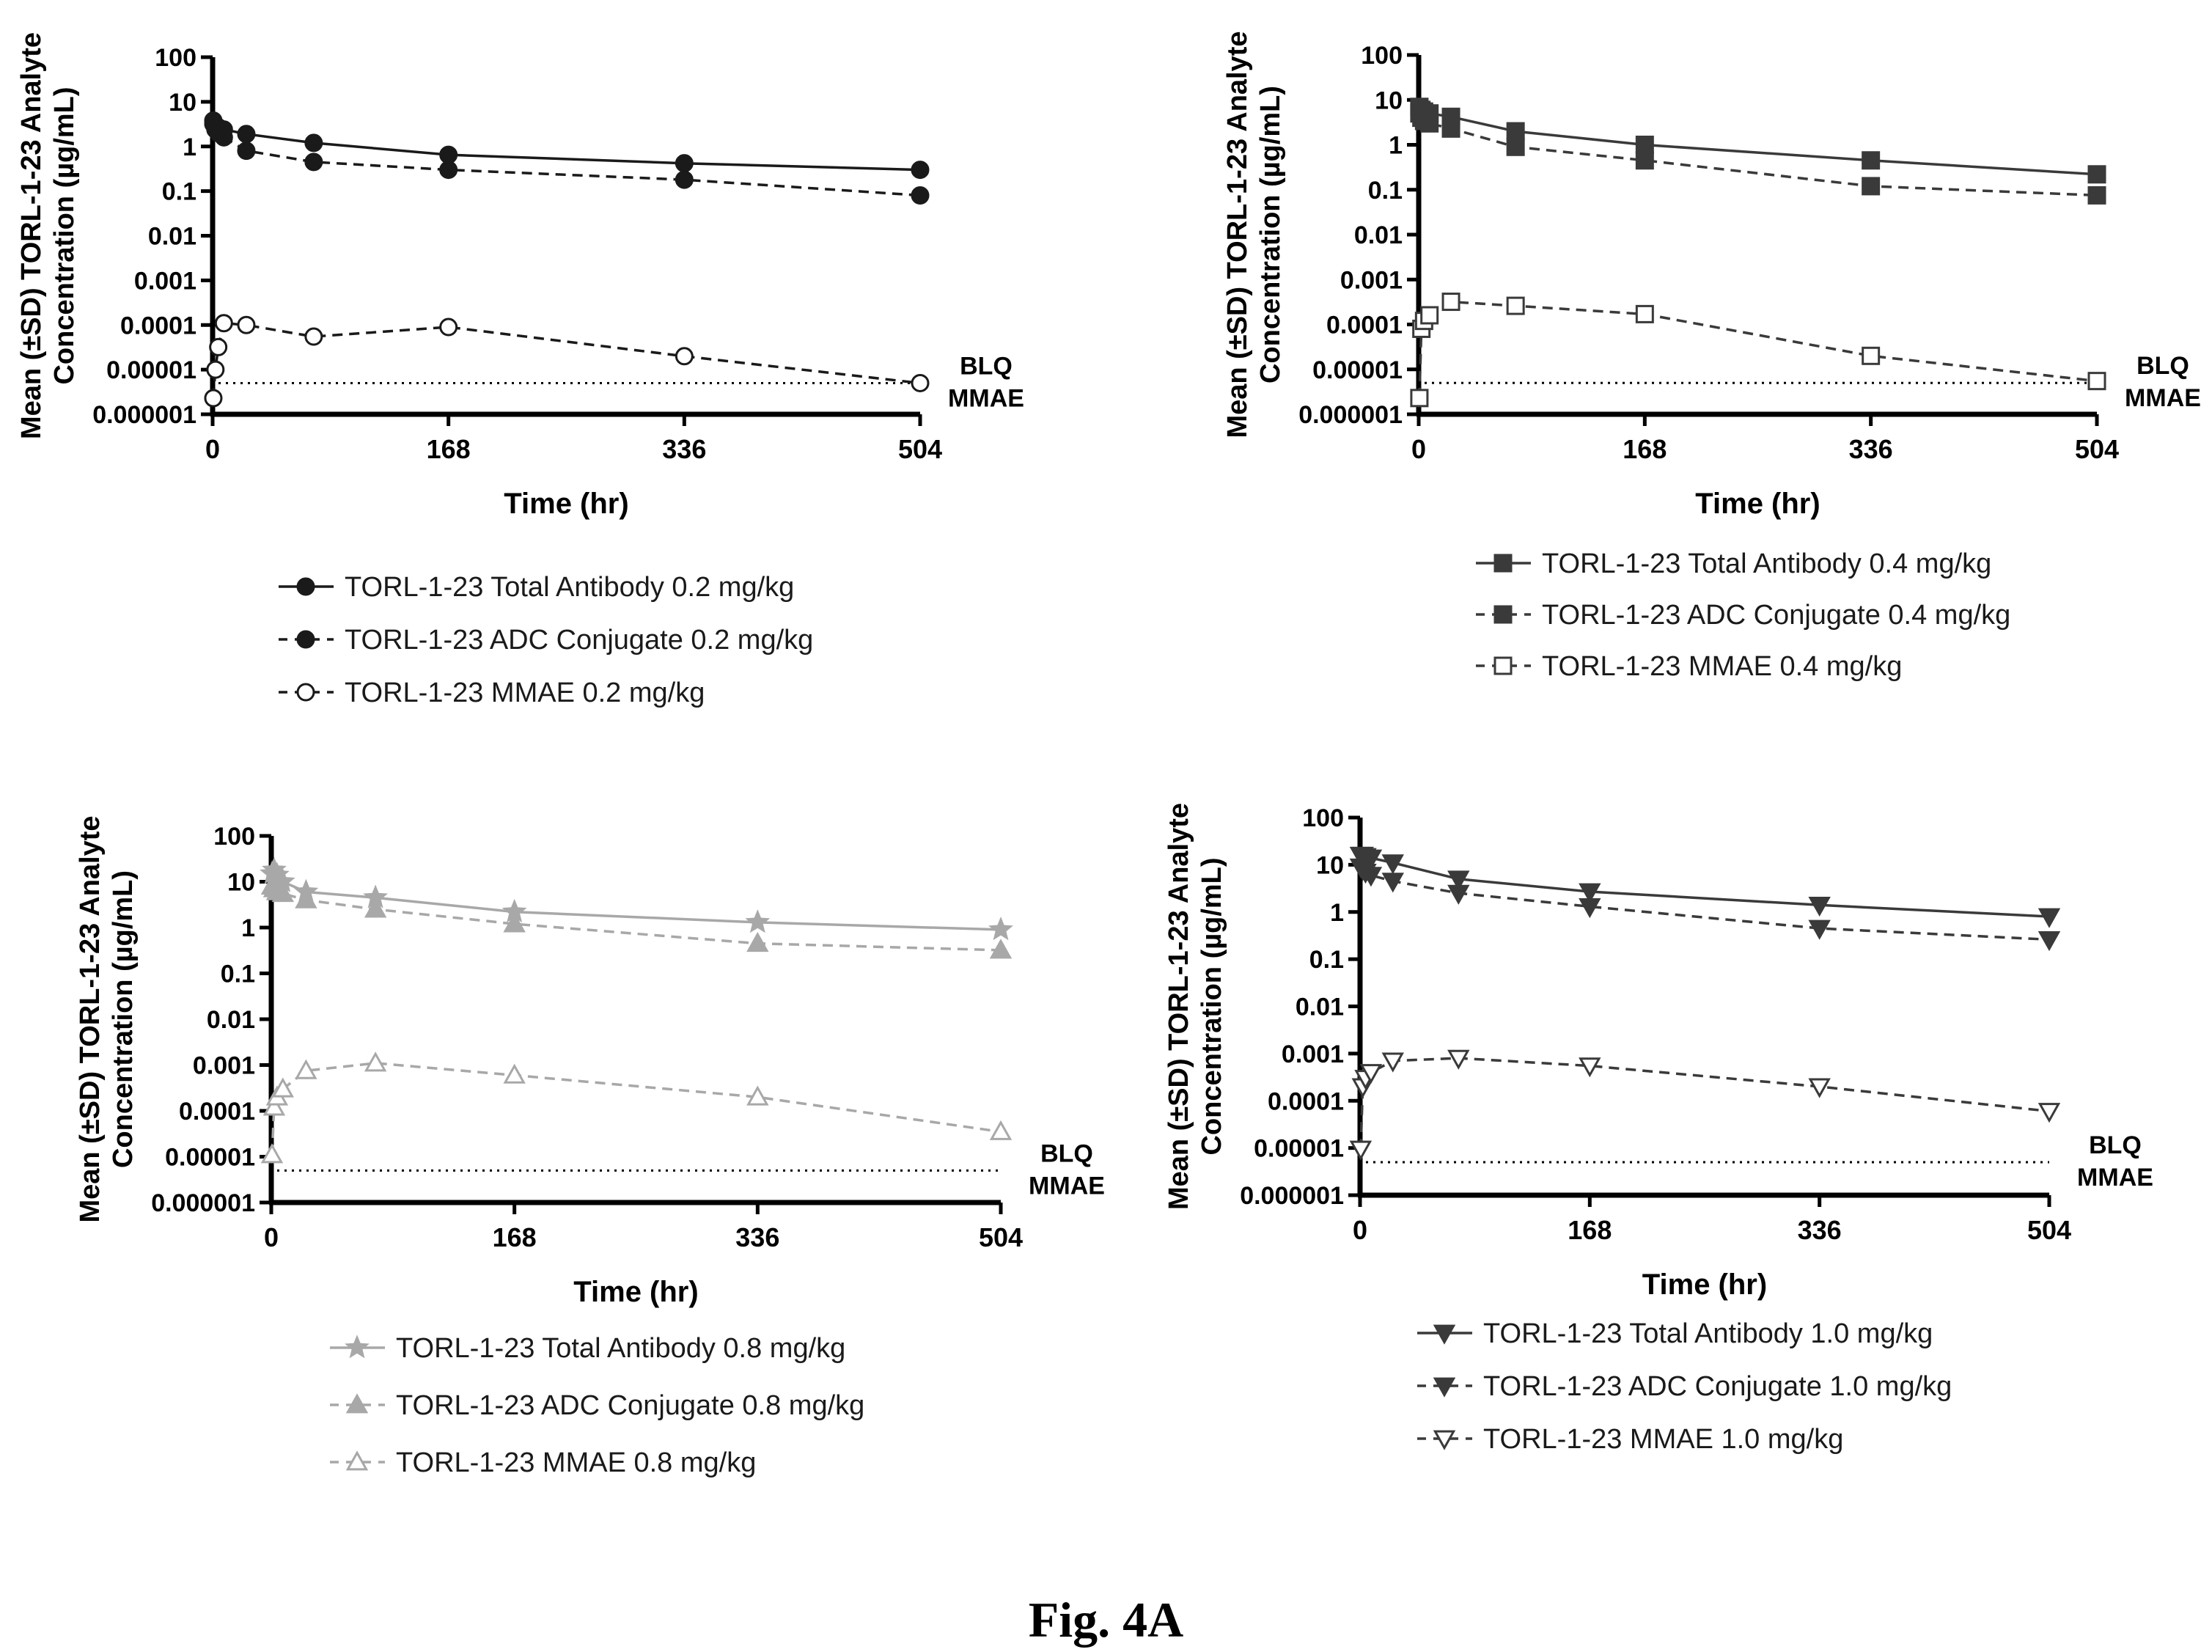 This screenshot has width=2212, height=1652. I want to click on legend-entry: TORL-1-23 MMAE 0.4 mg/kg, so click(1689, 667).